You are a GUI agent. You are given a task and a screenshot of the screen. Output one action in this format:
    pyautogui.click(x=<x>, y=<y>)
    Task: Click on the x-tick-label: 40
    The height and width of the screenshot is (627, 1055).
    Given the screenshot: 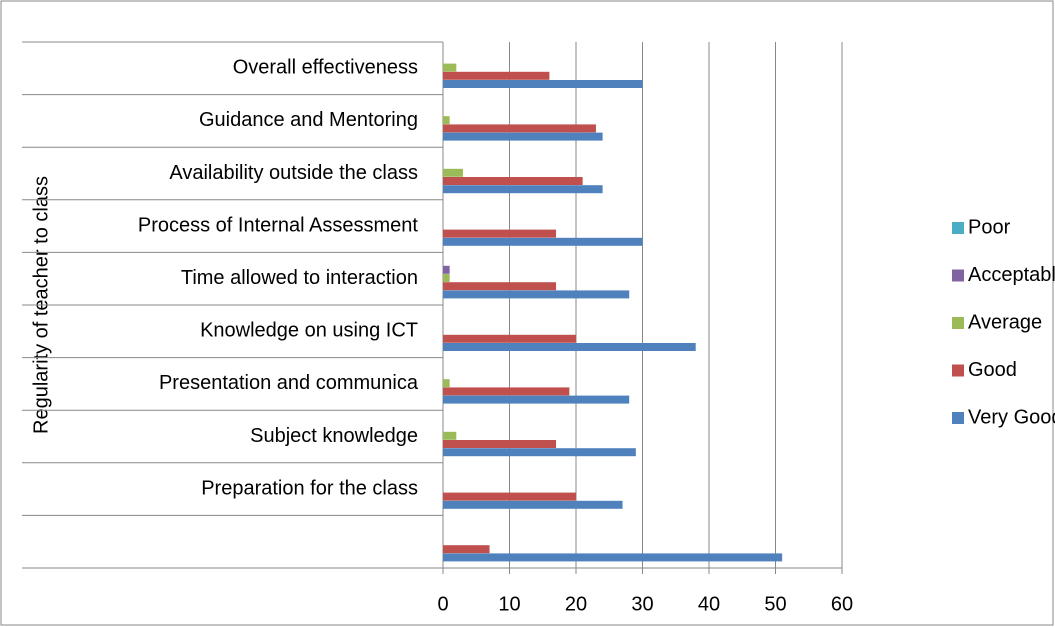 What is the action you would take?
    pyautogui.click(x=709, y=604)
    